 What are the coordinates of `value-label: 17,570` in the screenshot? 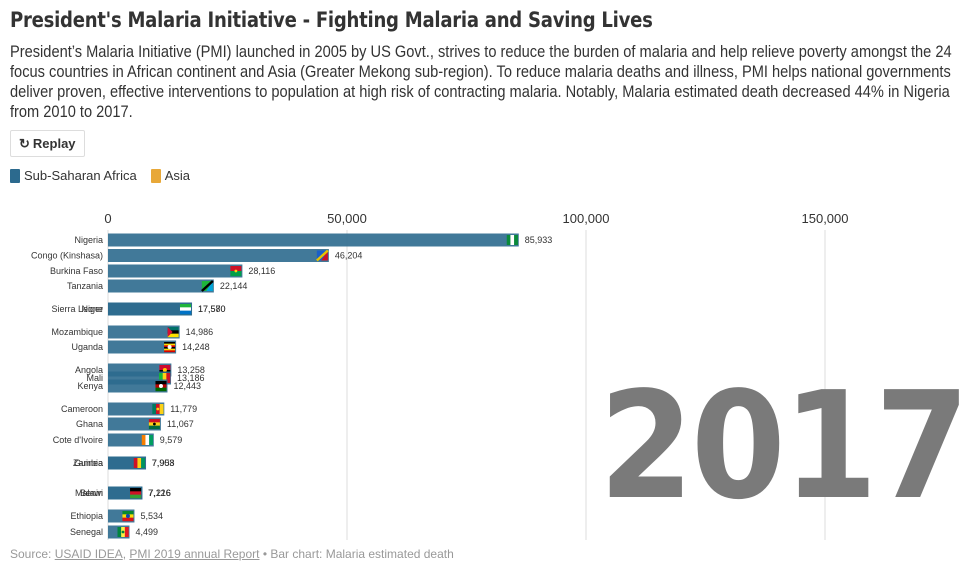 It's located at (212, 309).